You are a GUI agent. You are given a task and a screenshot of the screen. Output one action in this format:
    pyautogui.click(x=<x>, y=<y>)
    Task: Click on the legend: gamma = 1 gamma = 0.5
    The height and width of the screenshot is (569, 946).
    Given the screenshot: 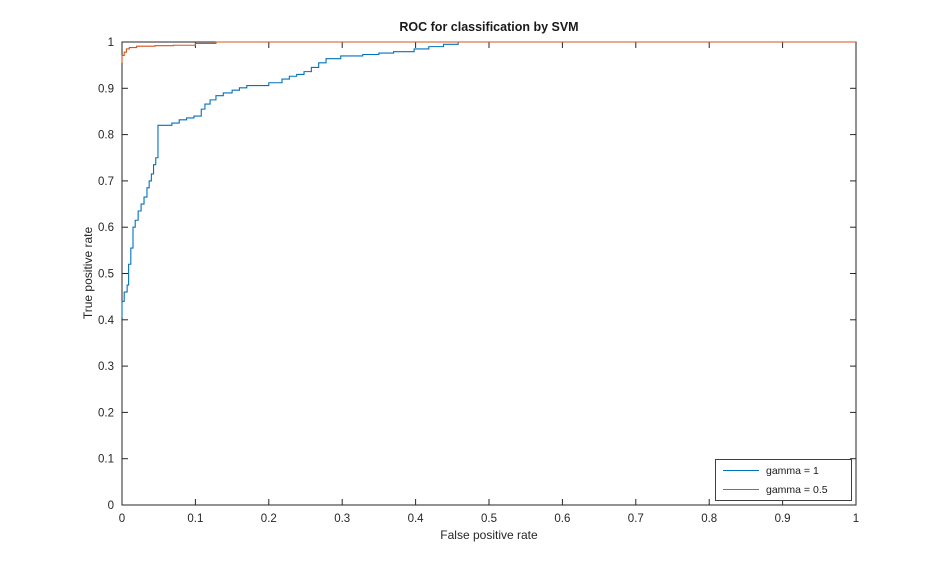 What is the action you would take?
    pyautogui.click(x=783, y=480)
    